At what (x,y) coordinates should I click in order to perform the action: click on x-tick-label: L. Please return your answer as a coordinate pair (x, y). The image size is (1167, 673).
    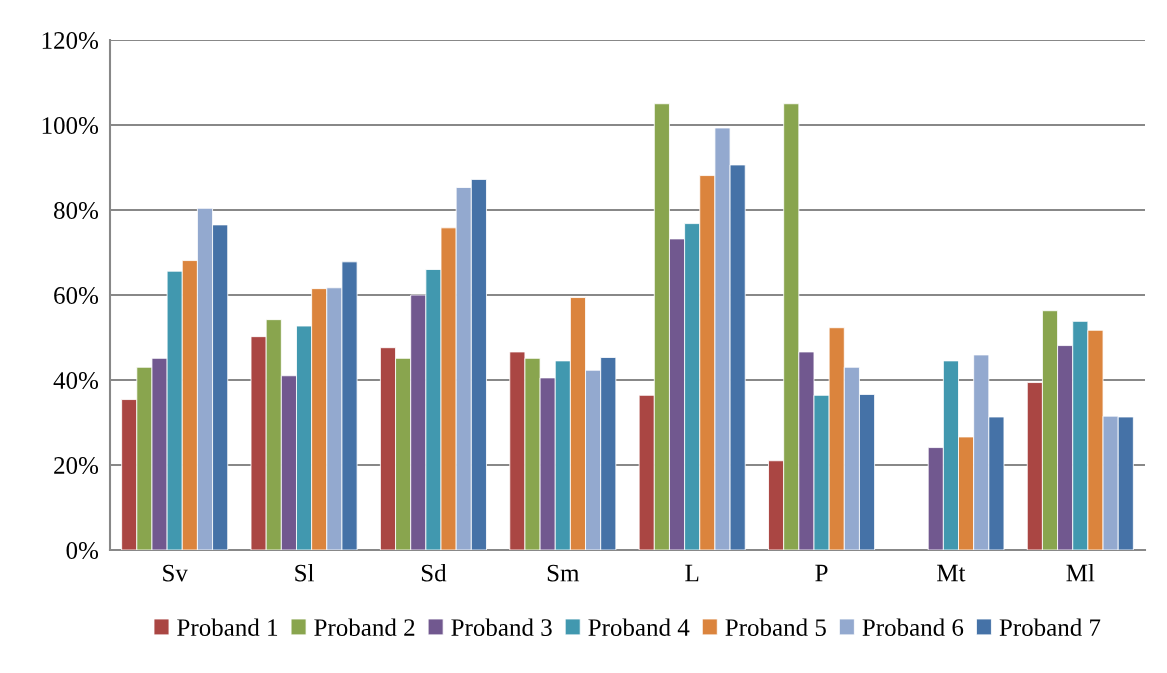
    Looking at the image, I should click on (692, 573).